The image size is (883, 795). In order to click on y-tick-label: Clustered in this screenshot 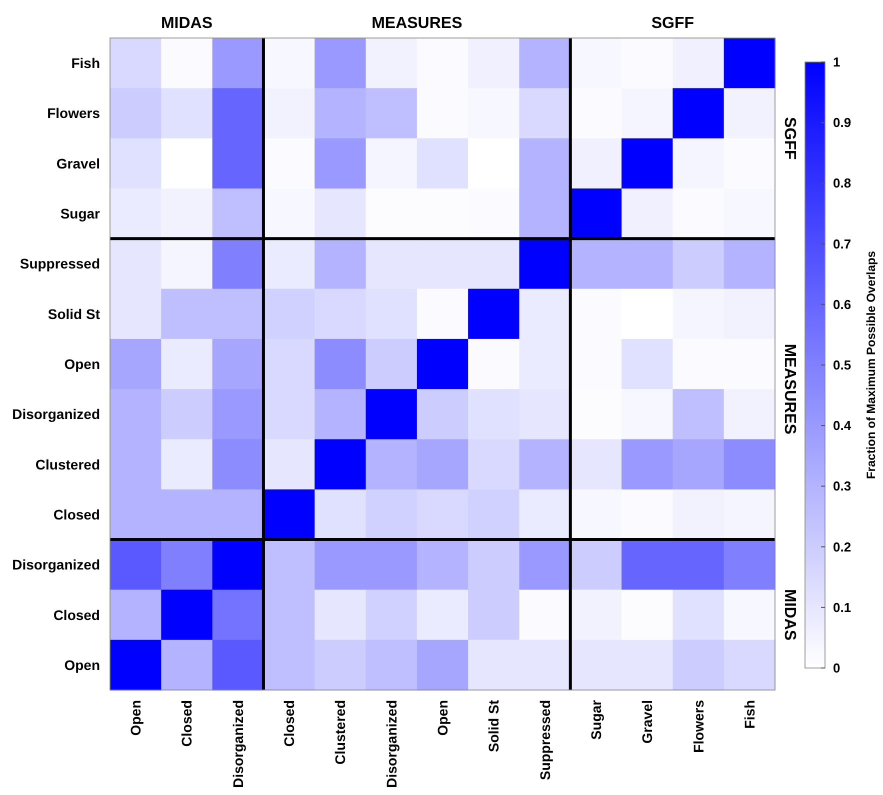, I will do `click(67, 464)`.